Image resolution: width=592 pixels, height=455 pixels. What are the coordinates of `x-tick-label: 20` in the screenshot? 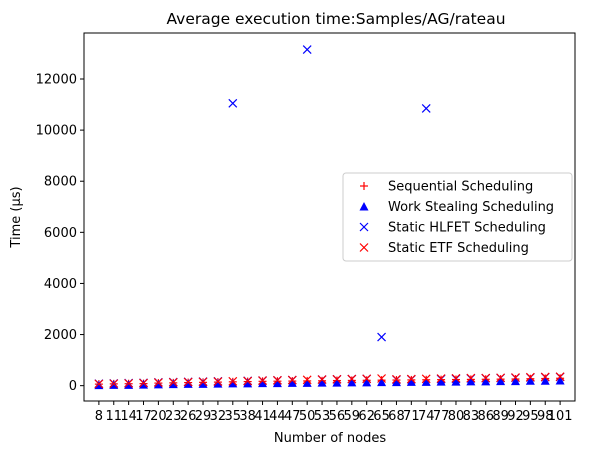 It's located at (158, 416).